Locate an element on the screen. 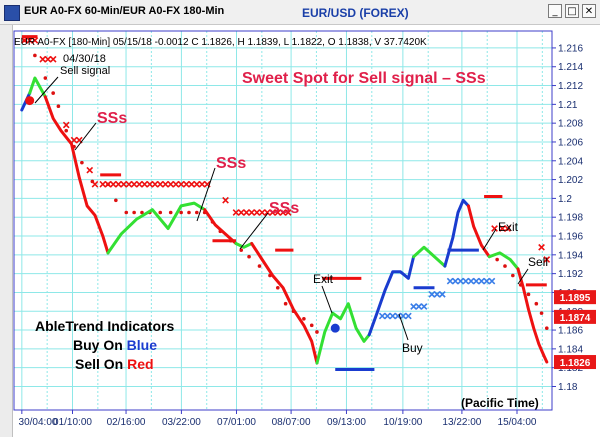  app-icon is located at coordinates (12, 13).